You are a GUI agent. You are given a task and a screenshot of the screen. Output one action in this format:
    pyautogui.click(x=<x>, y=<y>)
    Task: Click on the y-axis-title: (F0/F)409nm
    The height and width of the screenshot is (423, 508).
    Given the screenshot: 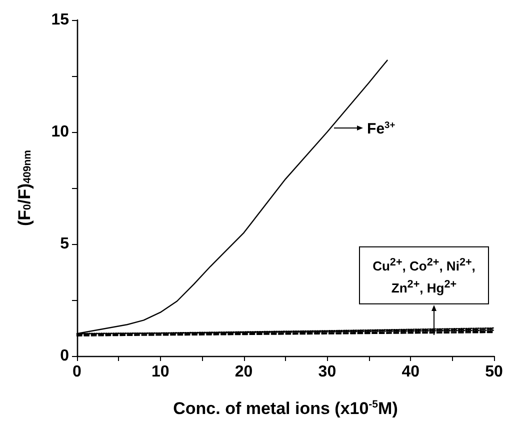 What is the action you would take?
    pyautogui.click(x=24, y=188)
    